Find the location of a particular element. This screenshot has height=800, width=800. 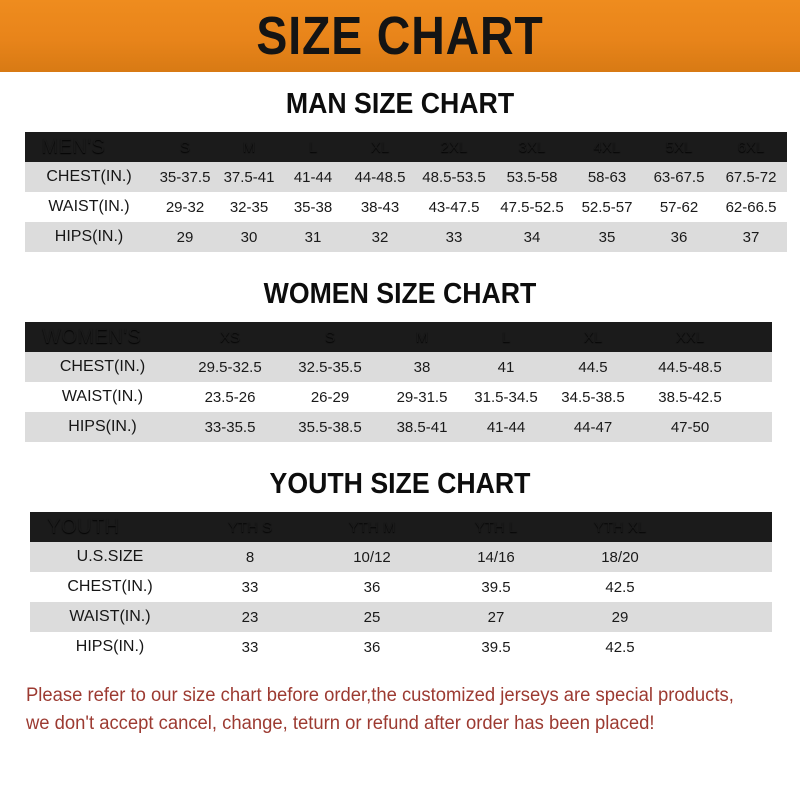

measurement-cell: 32 is located at coordinates (380, 237).